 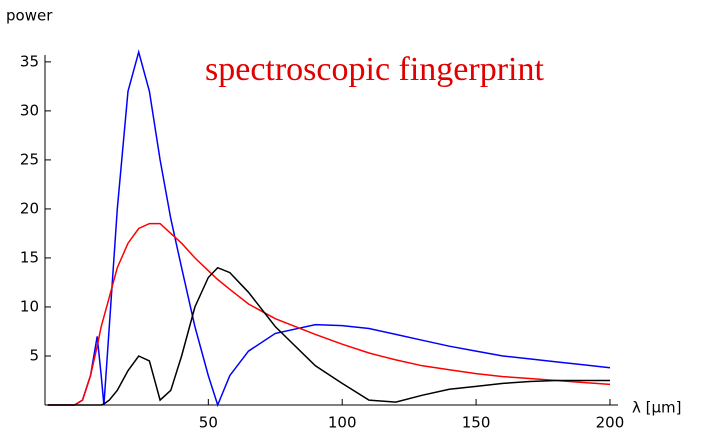 What do you see at coordinates (29, 16) in the screenshot?
I see `y-axis-label: power` at bounding box center [29, 16].